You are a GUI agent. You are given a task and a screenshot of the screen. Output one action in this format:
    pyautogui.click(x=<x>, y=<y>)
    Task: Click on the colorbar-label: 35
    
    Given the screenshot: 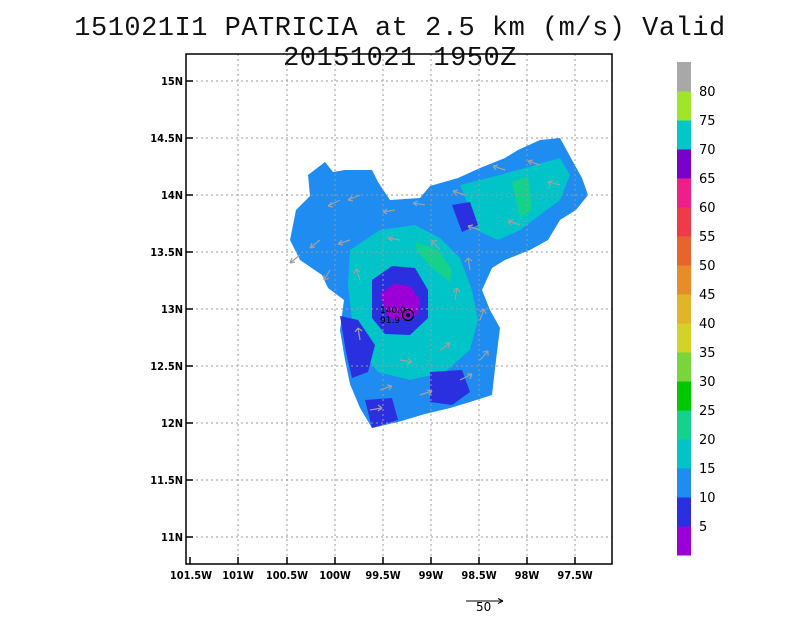 What is the action you would take?
    pyautogui.click(x=707, y=353)
    